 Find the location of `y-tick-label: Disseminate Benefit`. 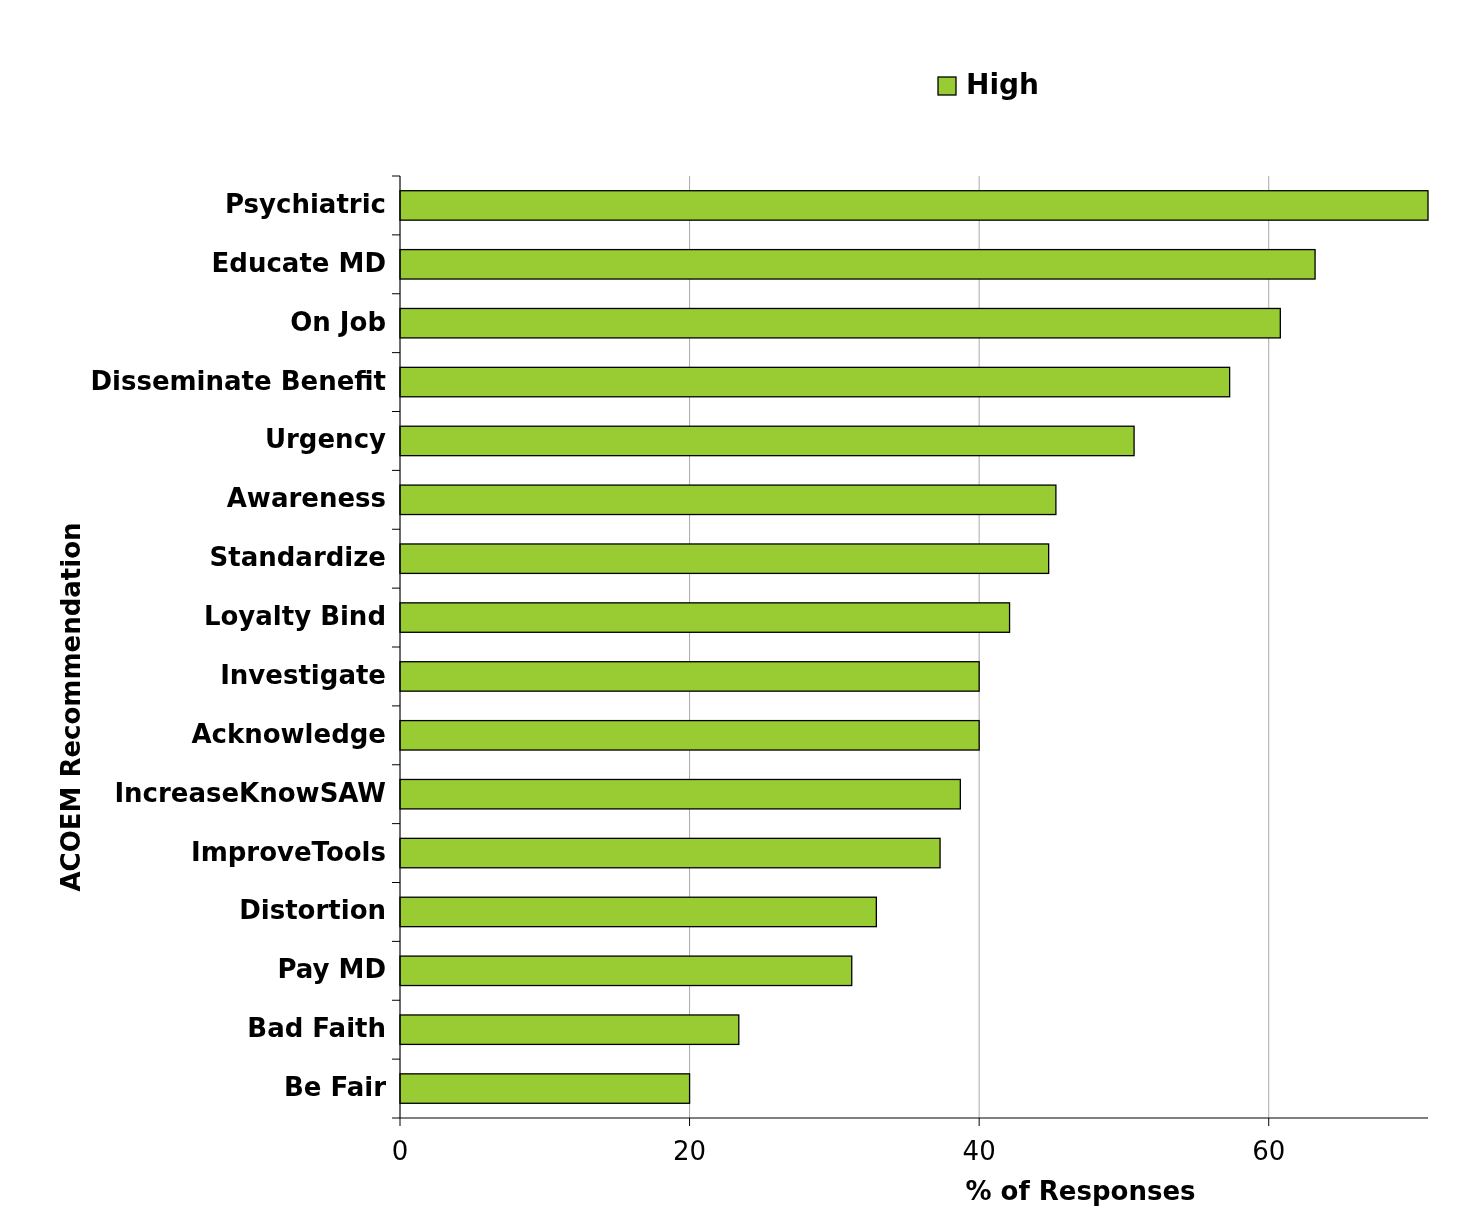

y-tick-label: Disseminate Benefit is located at coordinates (238, 380).